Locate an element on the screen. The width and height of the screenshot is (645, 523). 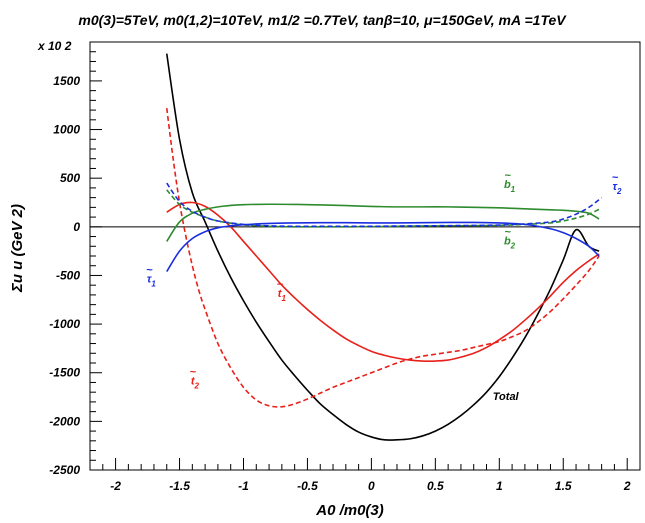
y-axis-label: Σu u (GeV 2) is located at coordinates (17, 248).